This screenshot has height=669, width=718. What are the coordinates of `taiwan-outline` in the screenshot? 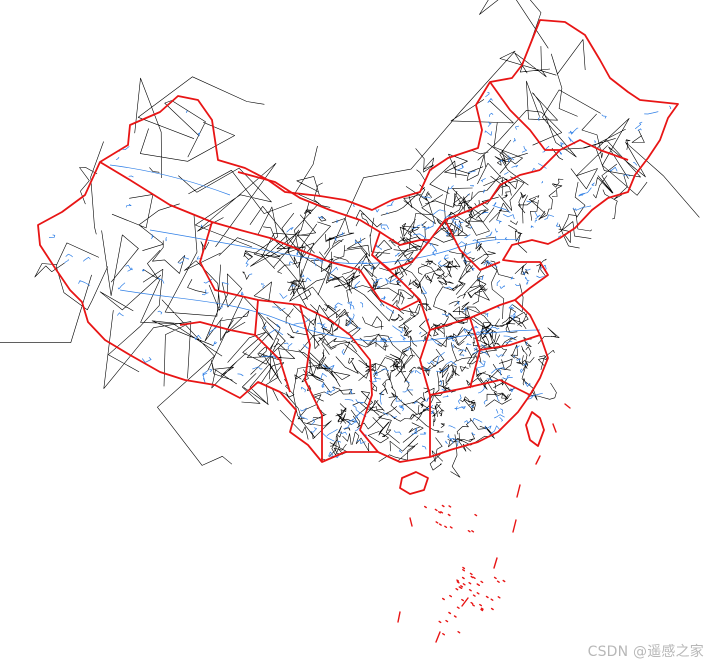 It's located at (535, 429).